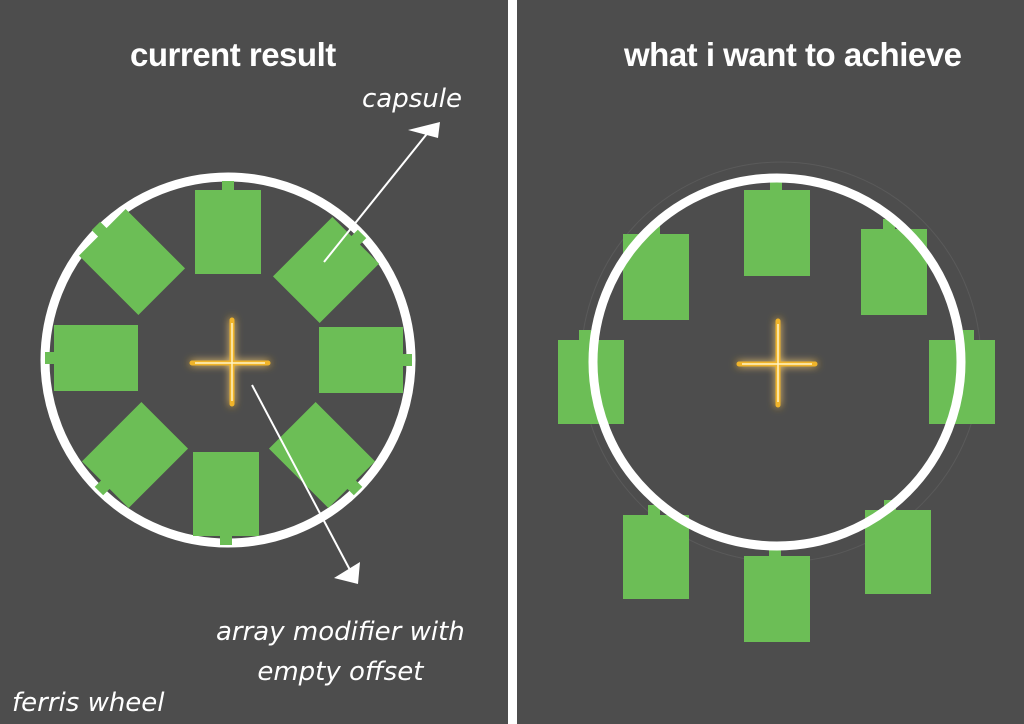 The width and height of the screenshot is (1024, 724). I want to click on capsule-pointer-arrowhead, so click(424, 130).